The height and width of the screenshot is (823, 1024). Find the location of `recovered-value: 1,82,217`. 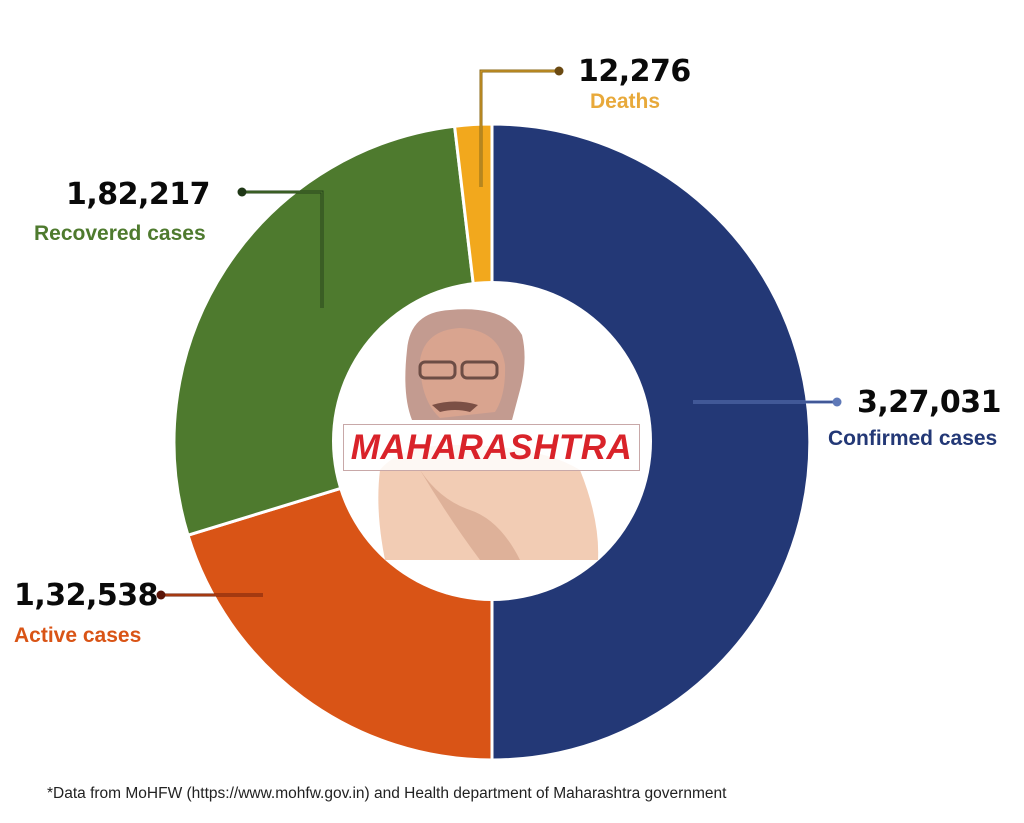

recovered-value: 1,82,217 is located at coordinates (138, 194).